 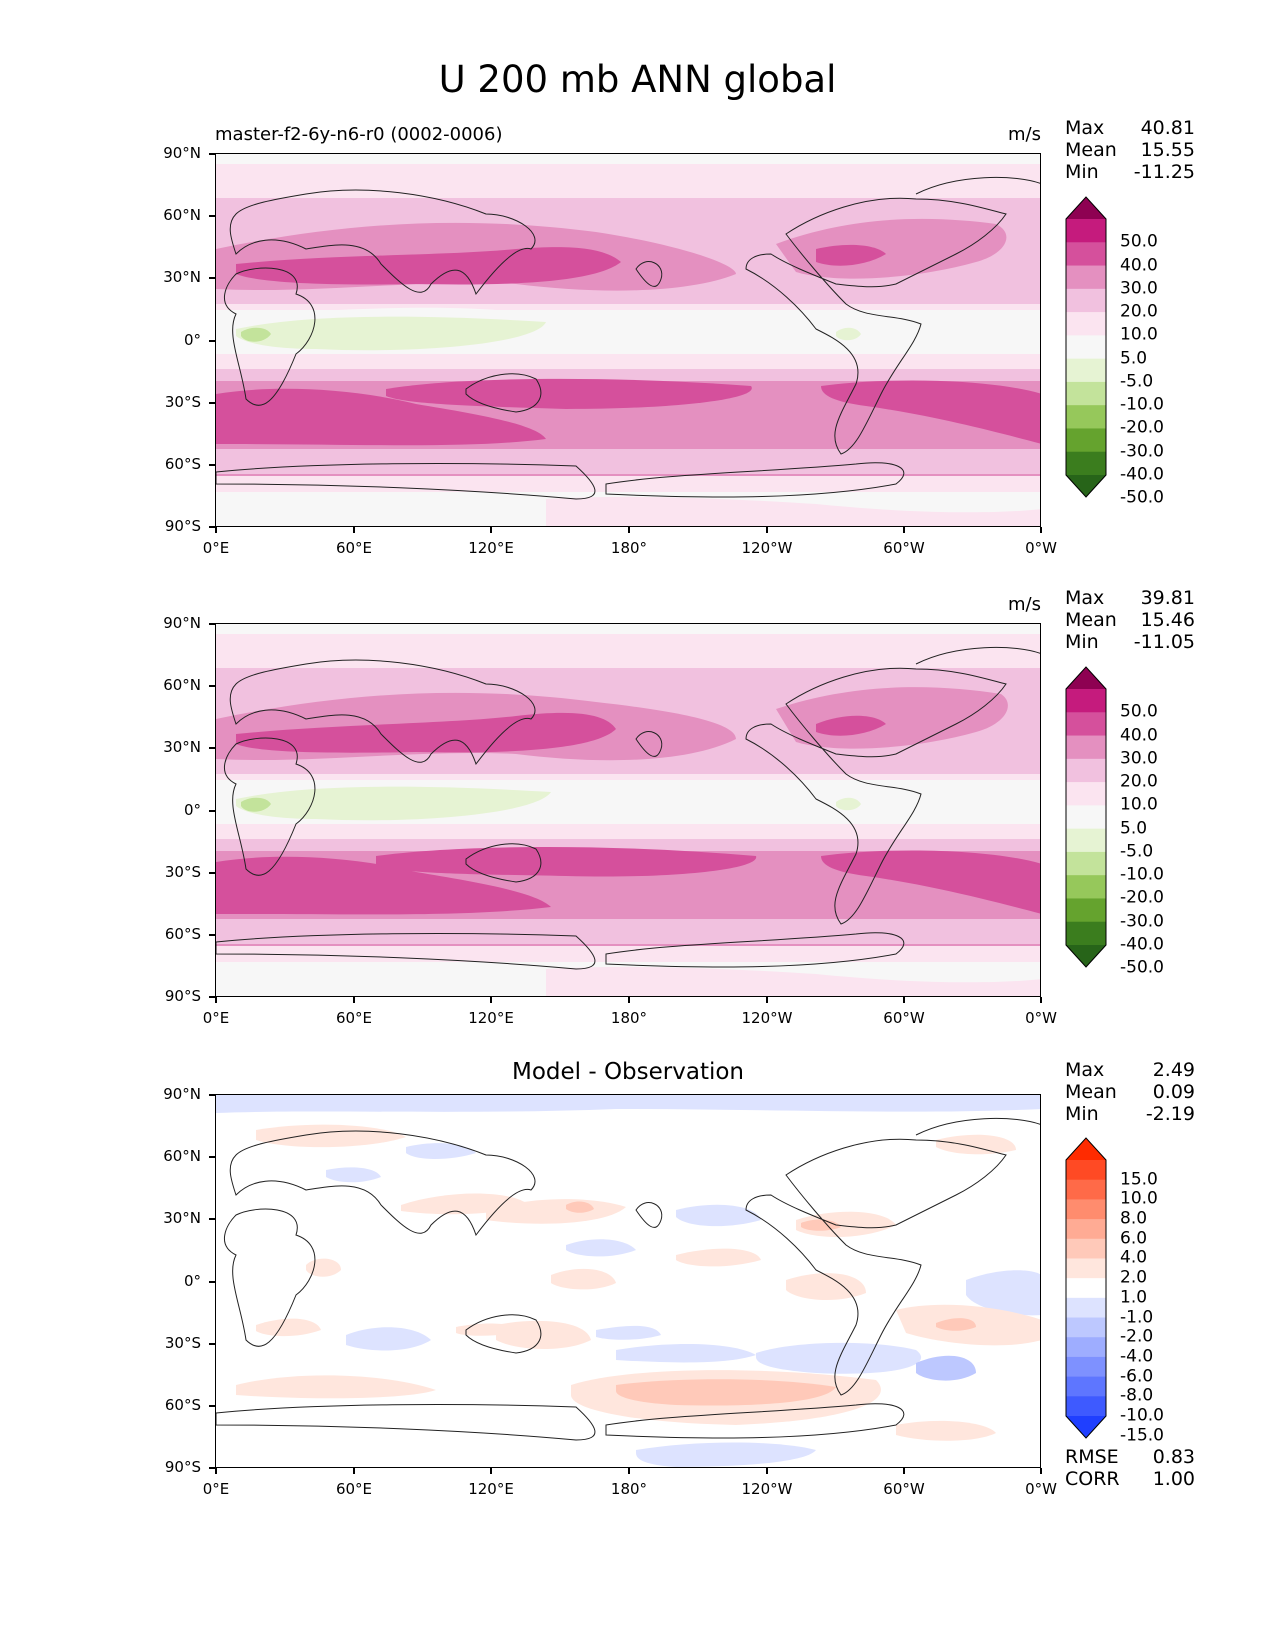 What do you see at coordinates (1137, 1395) in the screenshot?
I see `colorbar-tick-label: -8.0` at bounding box center [1137, 1395].